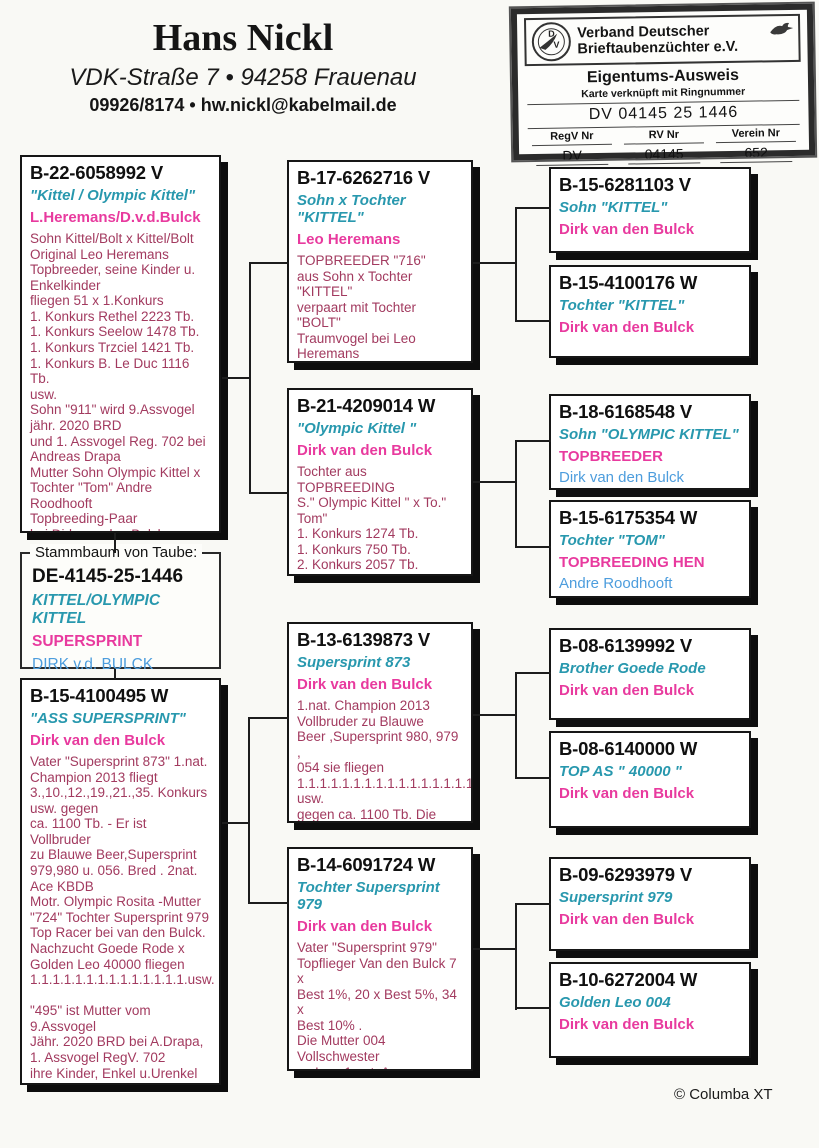 The height and width of the screenshot is (1148, 819). I want to click on badge-org-line2: Brieftaubenzüchter e.V., so click(658, 48).